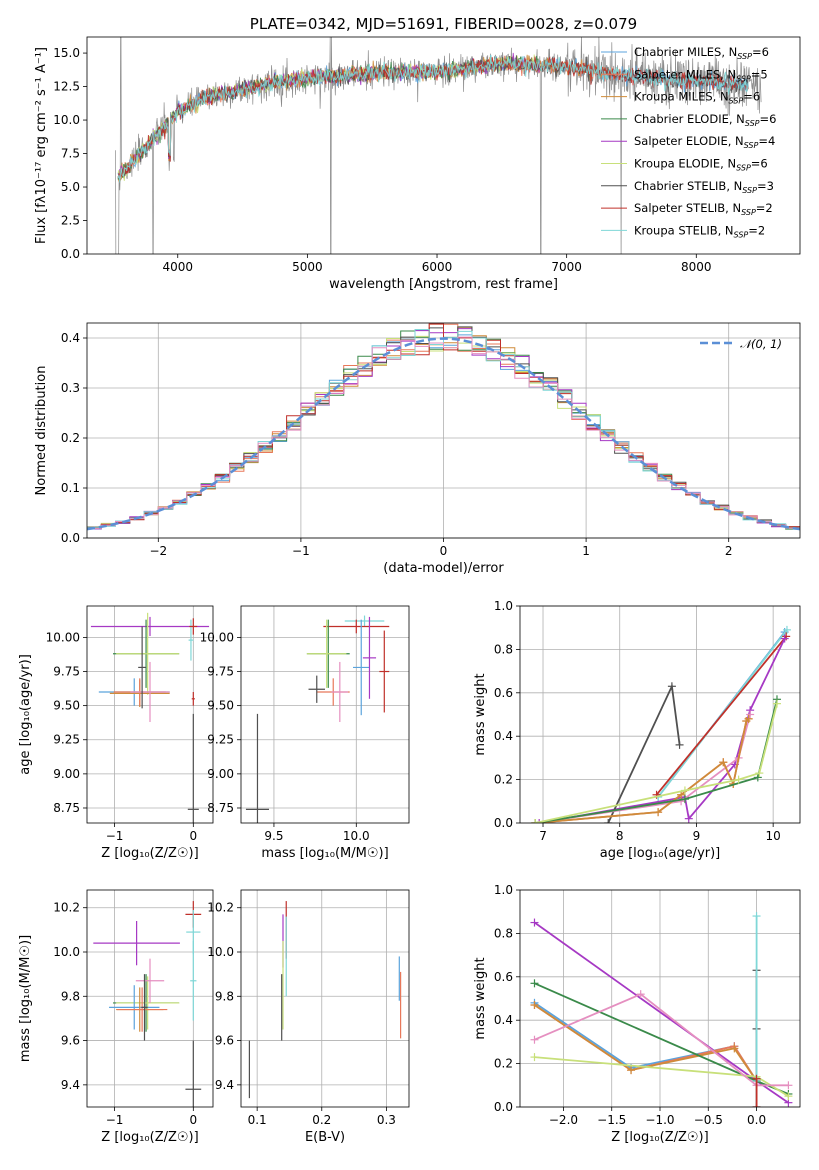 Image resolution: width=819 pixels, height=1170 pixels. I want to click on y-tick-label: 10.0, so click(66, 120).